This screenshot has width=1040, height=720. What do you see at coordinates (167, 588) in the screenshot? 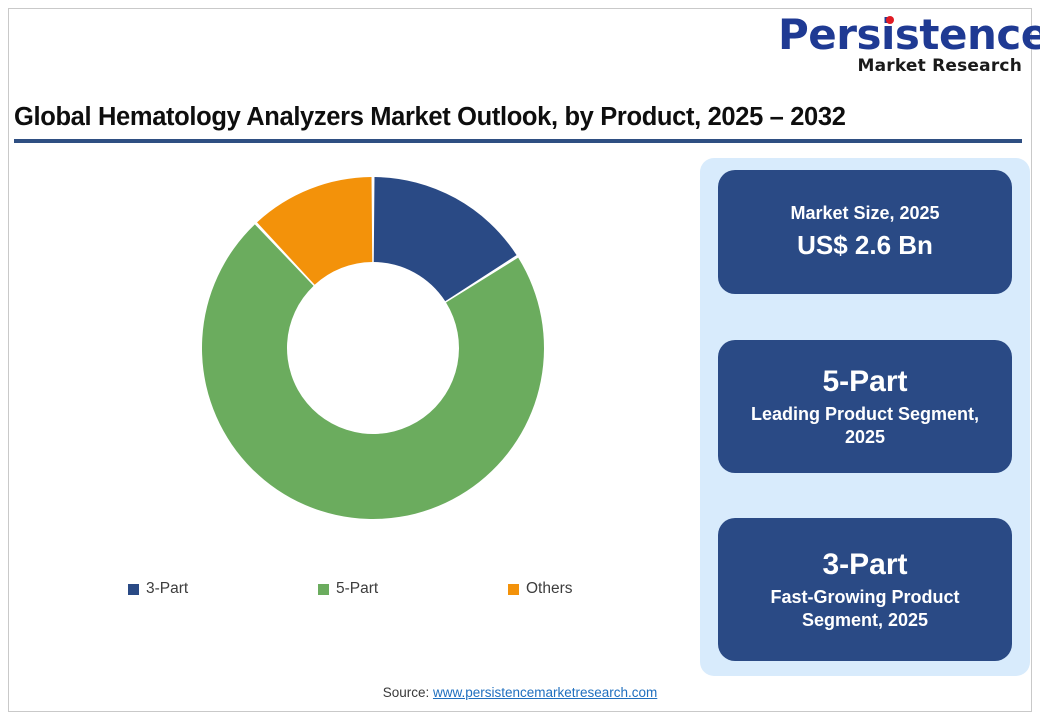
I see `legend-label-3-part: 3-Part` at bounding box center [167, 588].